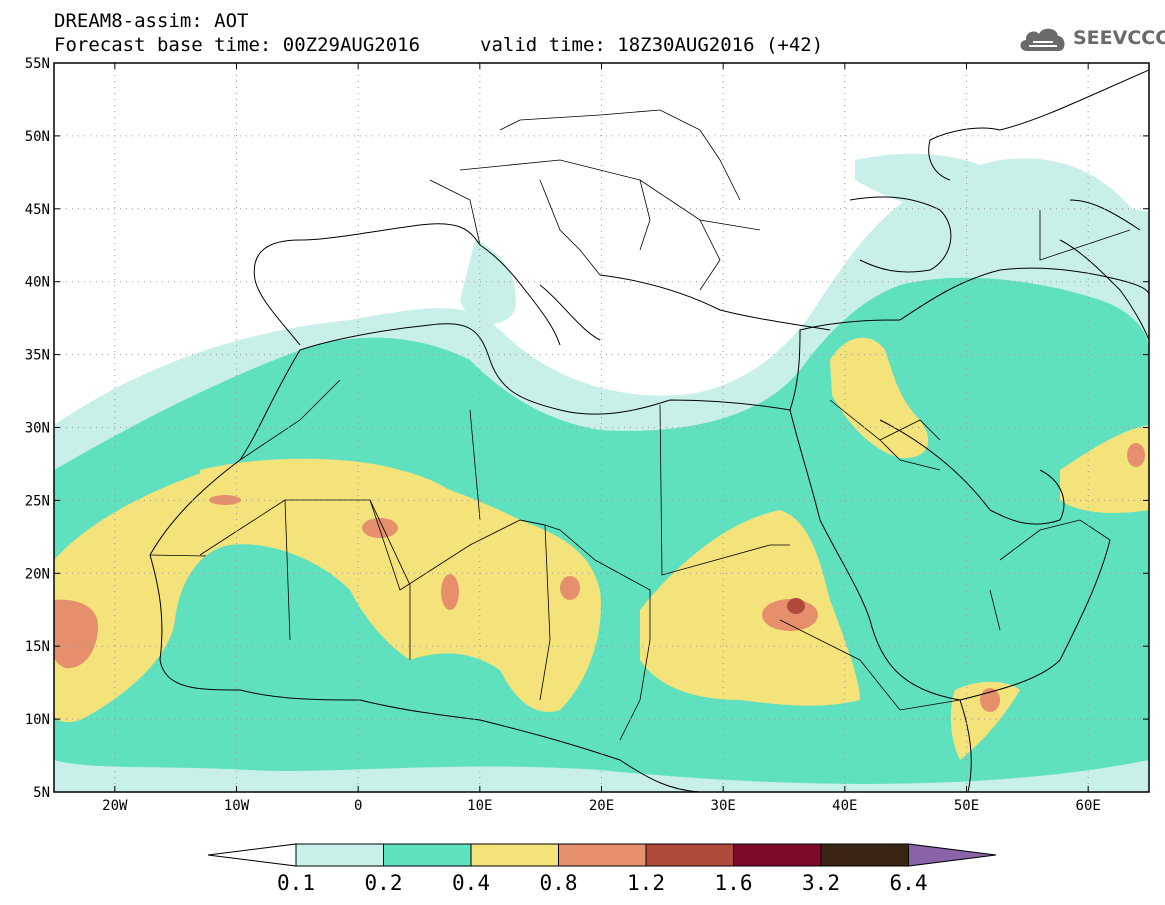 The height and width of the screenshot is (905, 1165). Describe the element at coordinates (37, 720) in the screenshot. I see `lat-label: 10N` at that location.